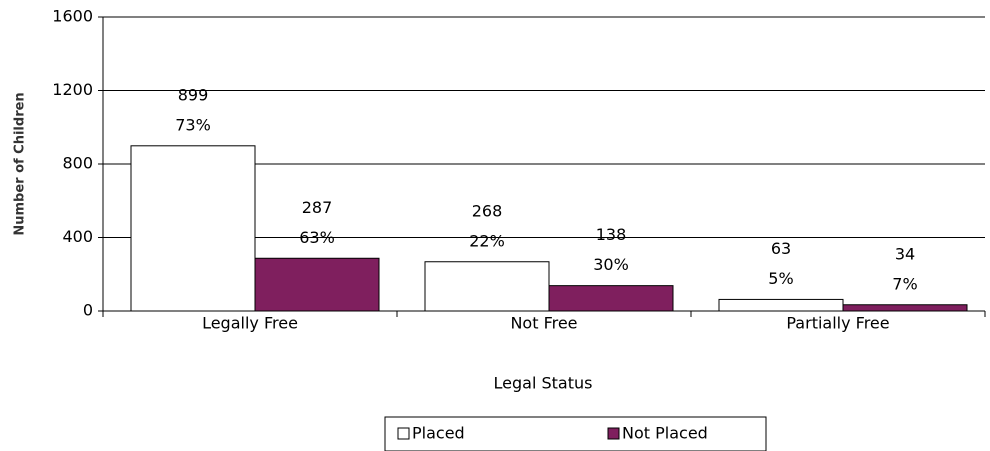 Image resolution: width=990 pixels, height=451 pixels. Describe the element at coordinates (193, 124) in the screenshot. I see `percent-label: 73%` at that location.